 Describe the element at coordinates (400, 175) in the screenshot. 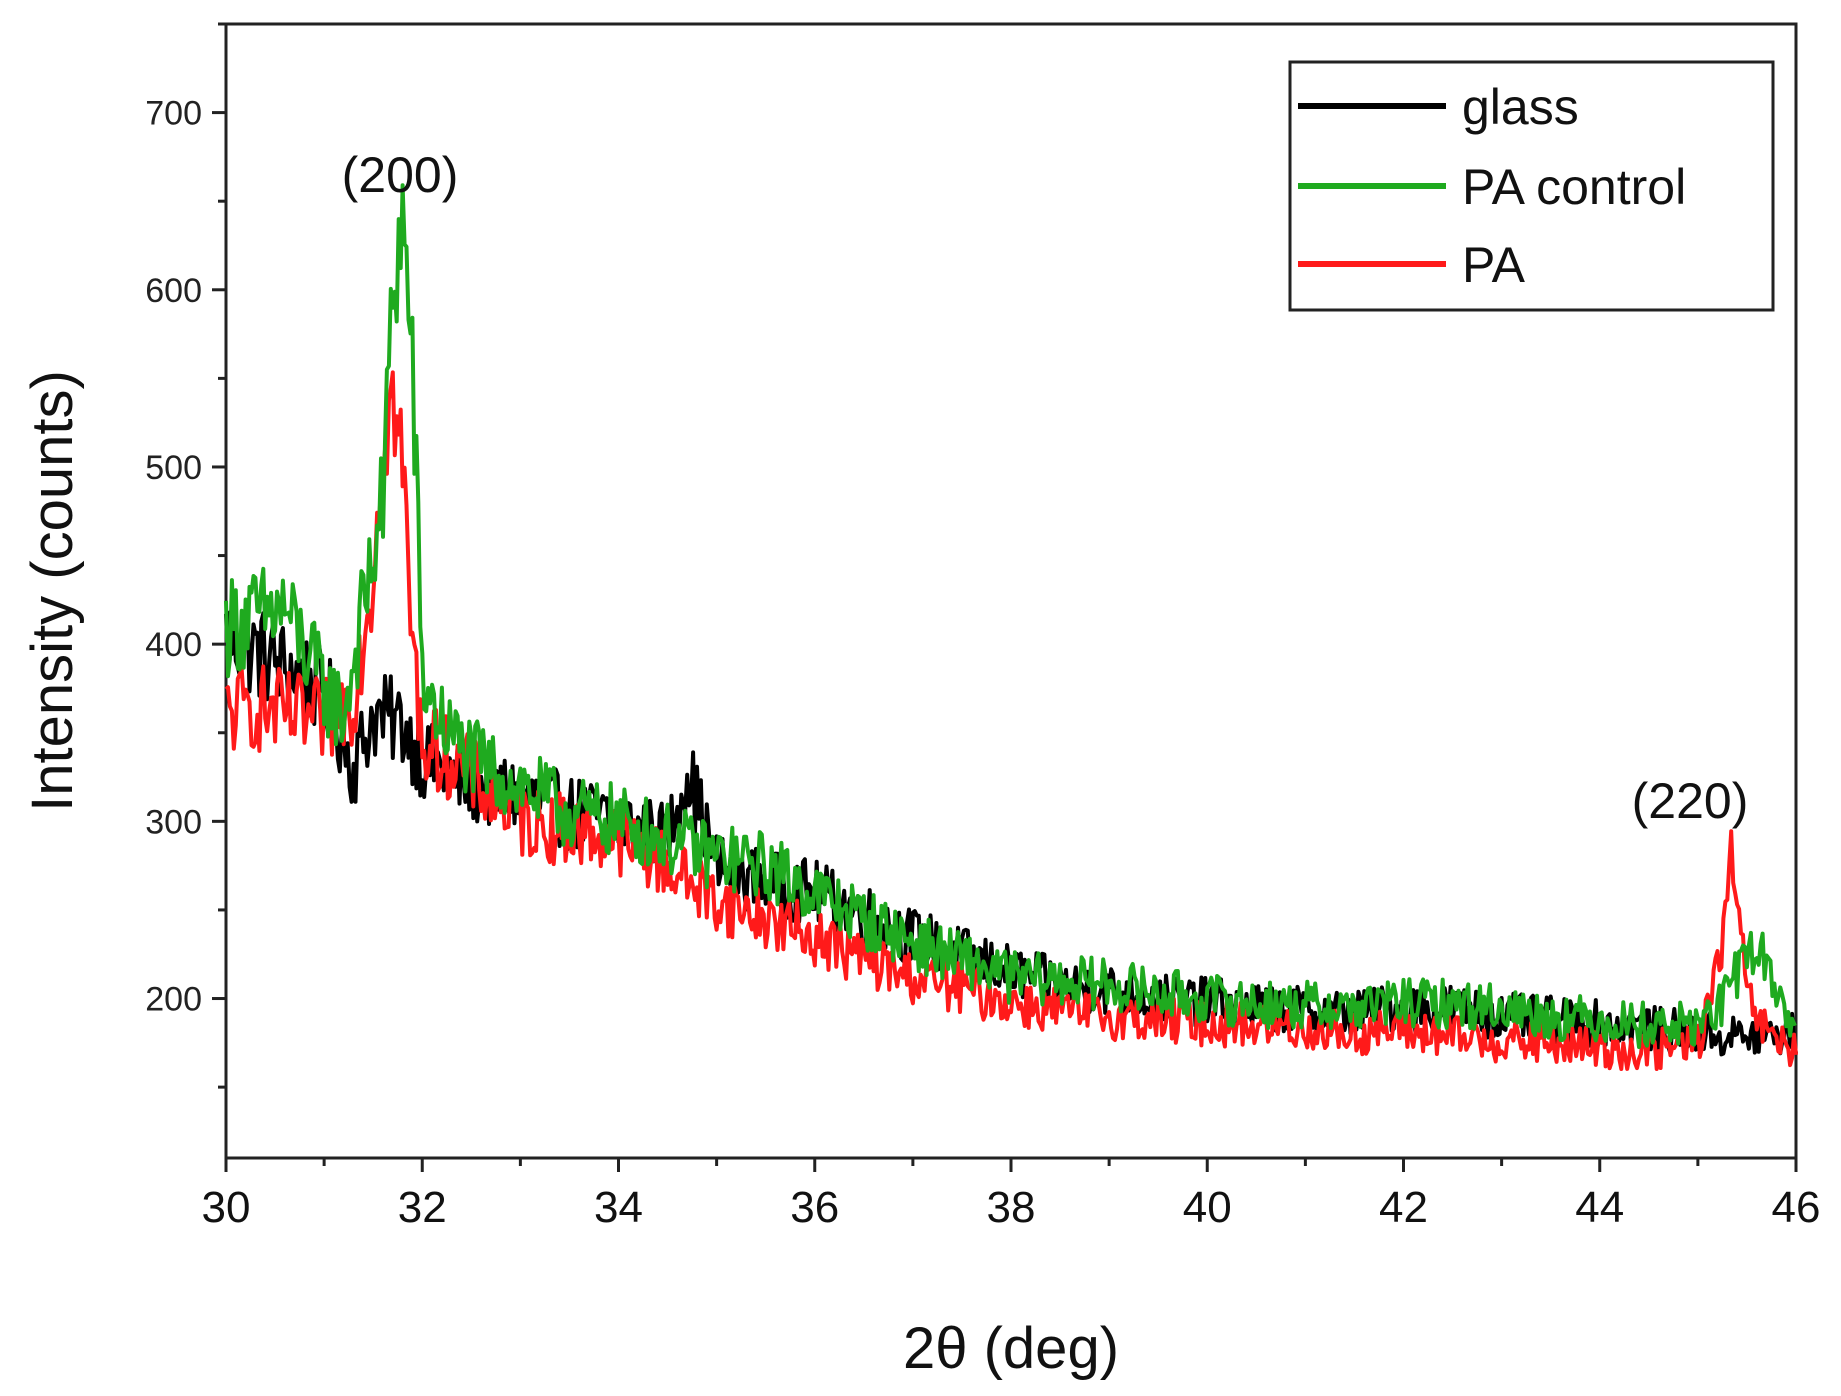

I see `annotation-200-peak: (200)` at that location.